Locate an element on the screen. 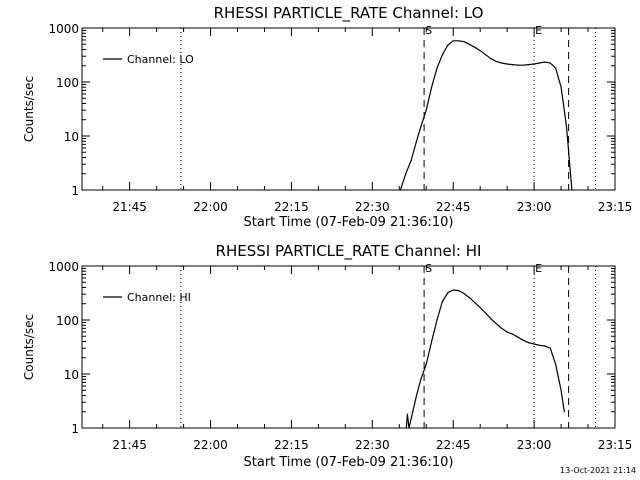  legend-label: Channel: LO is located at coordinates (160, 59).